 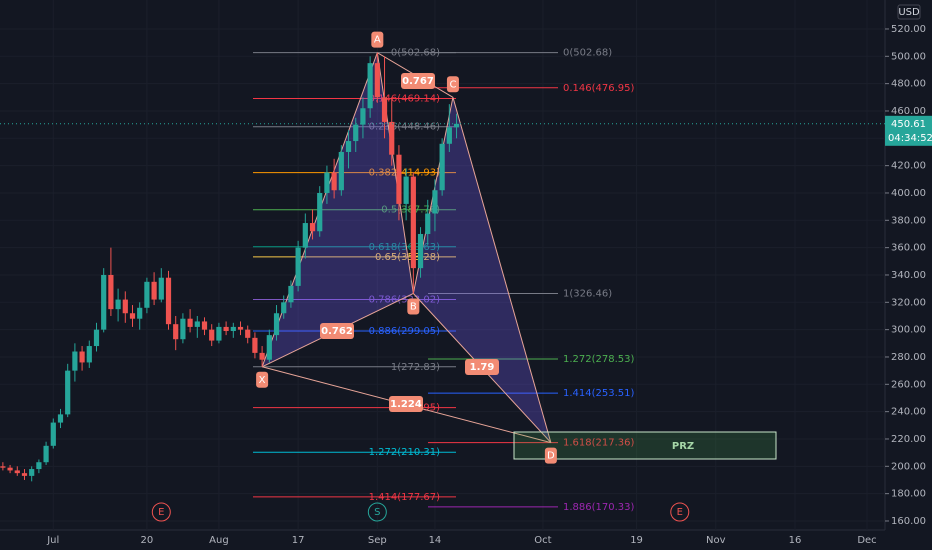 What do you see at coordinates (413, 306) in the screenshot?
I see `pattern-point-label: B` at bounding box center [413, 306].